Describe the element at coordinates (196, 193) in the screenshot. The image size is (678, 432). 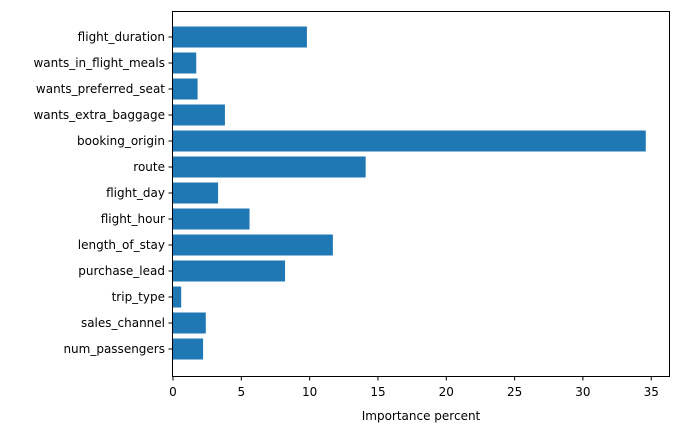
I see `bar-flight-day` at that location.